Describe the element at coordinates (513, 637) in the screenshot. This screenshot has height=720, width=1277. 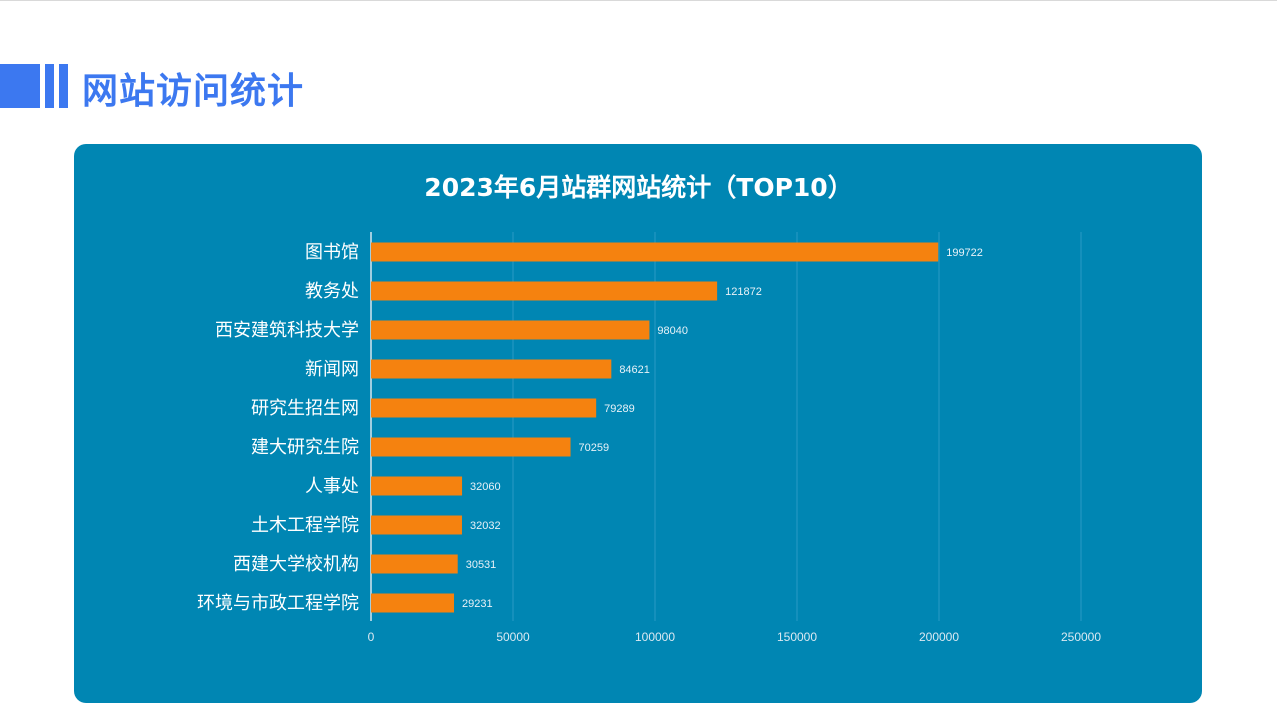
I see `x-tick-label: 50000` at that location.